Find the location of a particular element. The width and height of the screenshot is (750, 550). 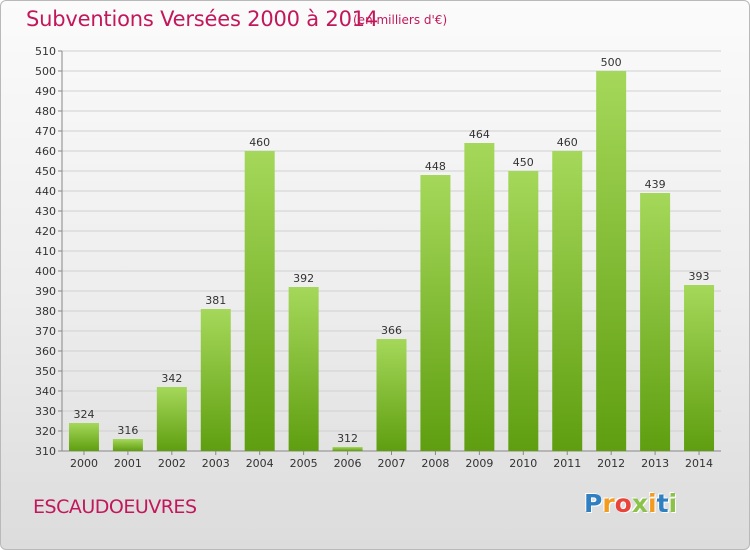

data-label: 464 is located at coordinates (479, 134).